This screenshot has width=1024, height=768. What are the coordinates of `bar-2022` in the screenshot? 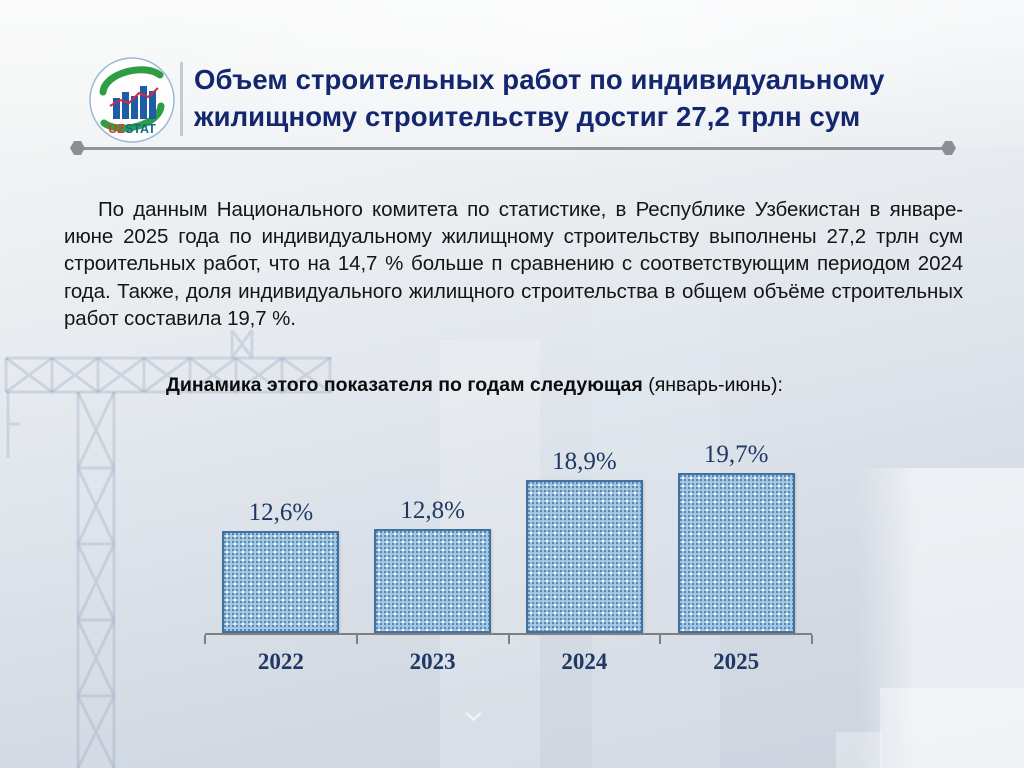 It's located at (281, 582).